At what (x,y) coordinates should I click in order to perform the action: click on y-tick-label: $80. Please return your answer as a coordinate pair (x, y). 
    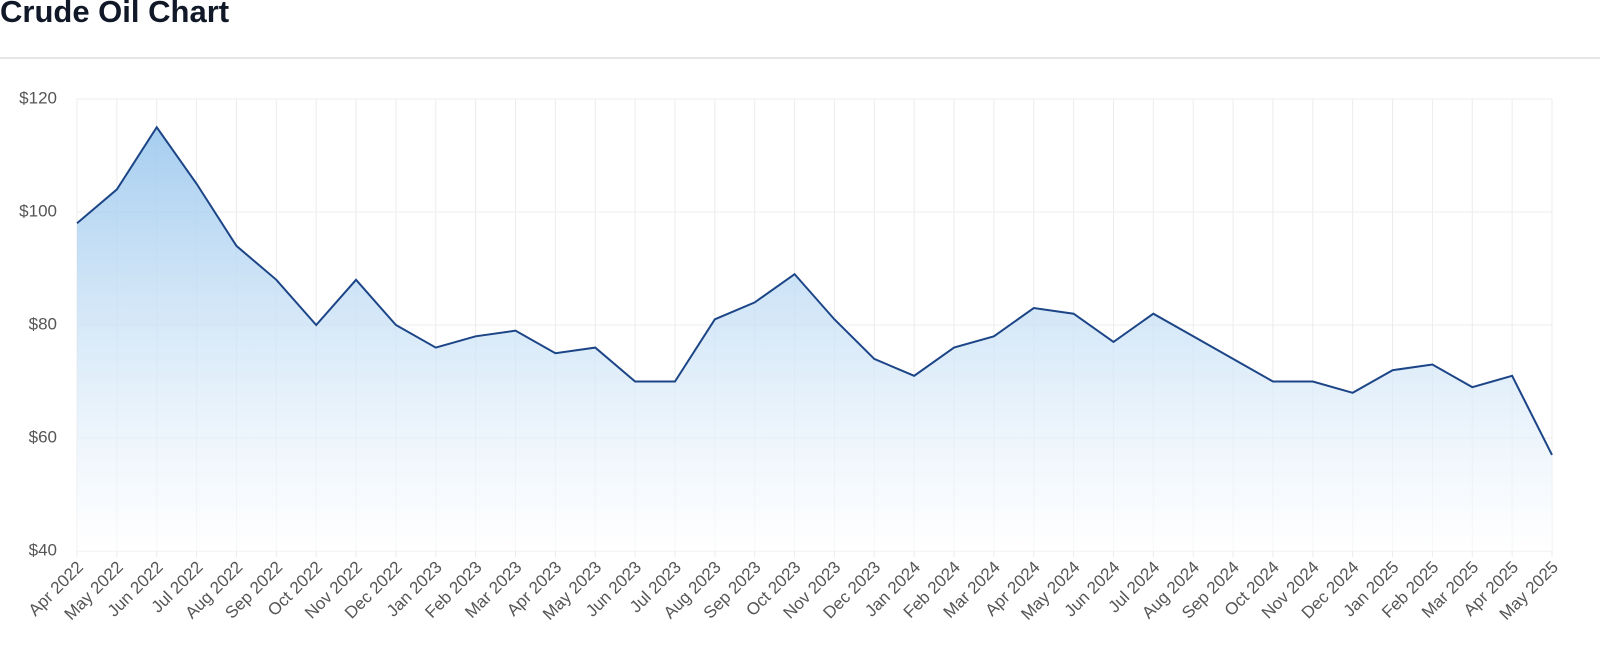
    Looking at the image, I should click on (43, 323).